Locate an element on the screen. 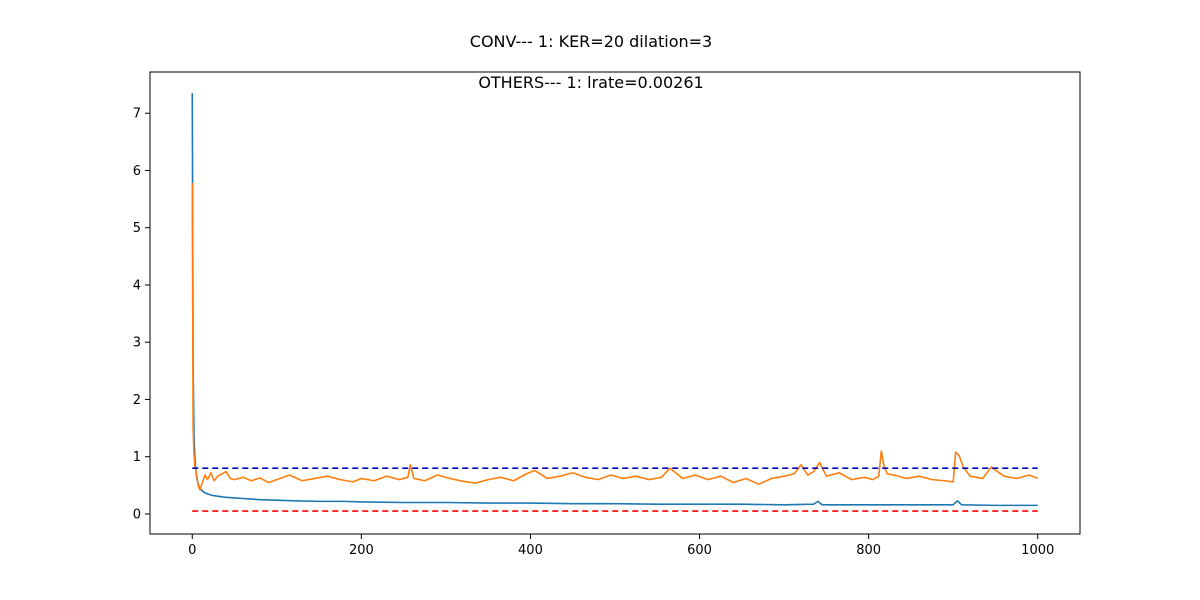 The width and height of the screenshot is (1200, 600). y-tick-label: 4 is located at coordinates (137, 285).